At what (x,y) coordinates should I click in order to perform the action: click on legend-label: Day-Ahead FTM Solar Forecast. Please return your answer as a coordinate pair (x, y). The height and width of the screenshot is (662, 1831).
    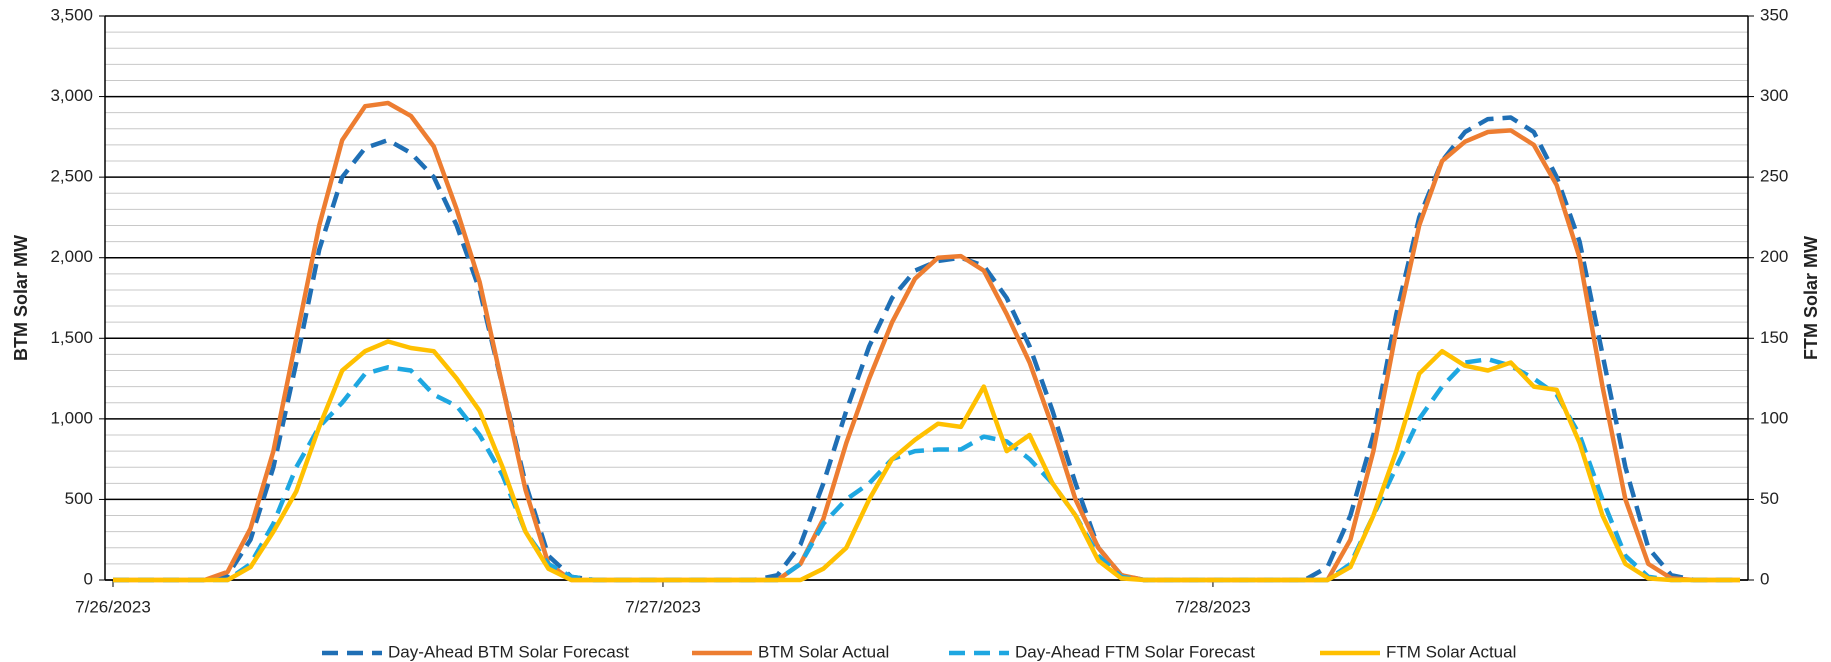
    Looking at the image, I should click on (1135, 651).